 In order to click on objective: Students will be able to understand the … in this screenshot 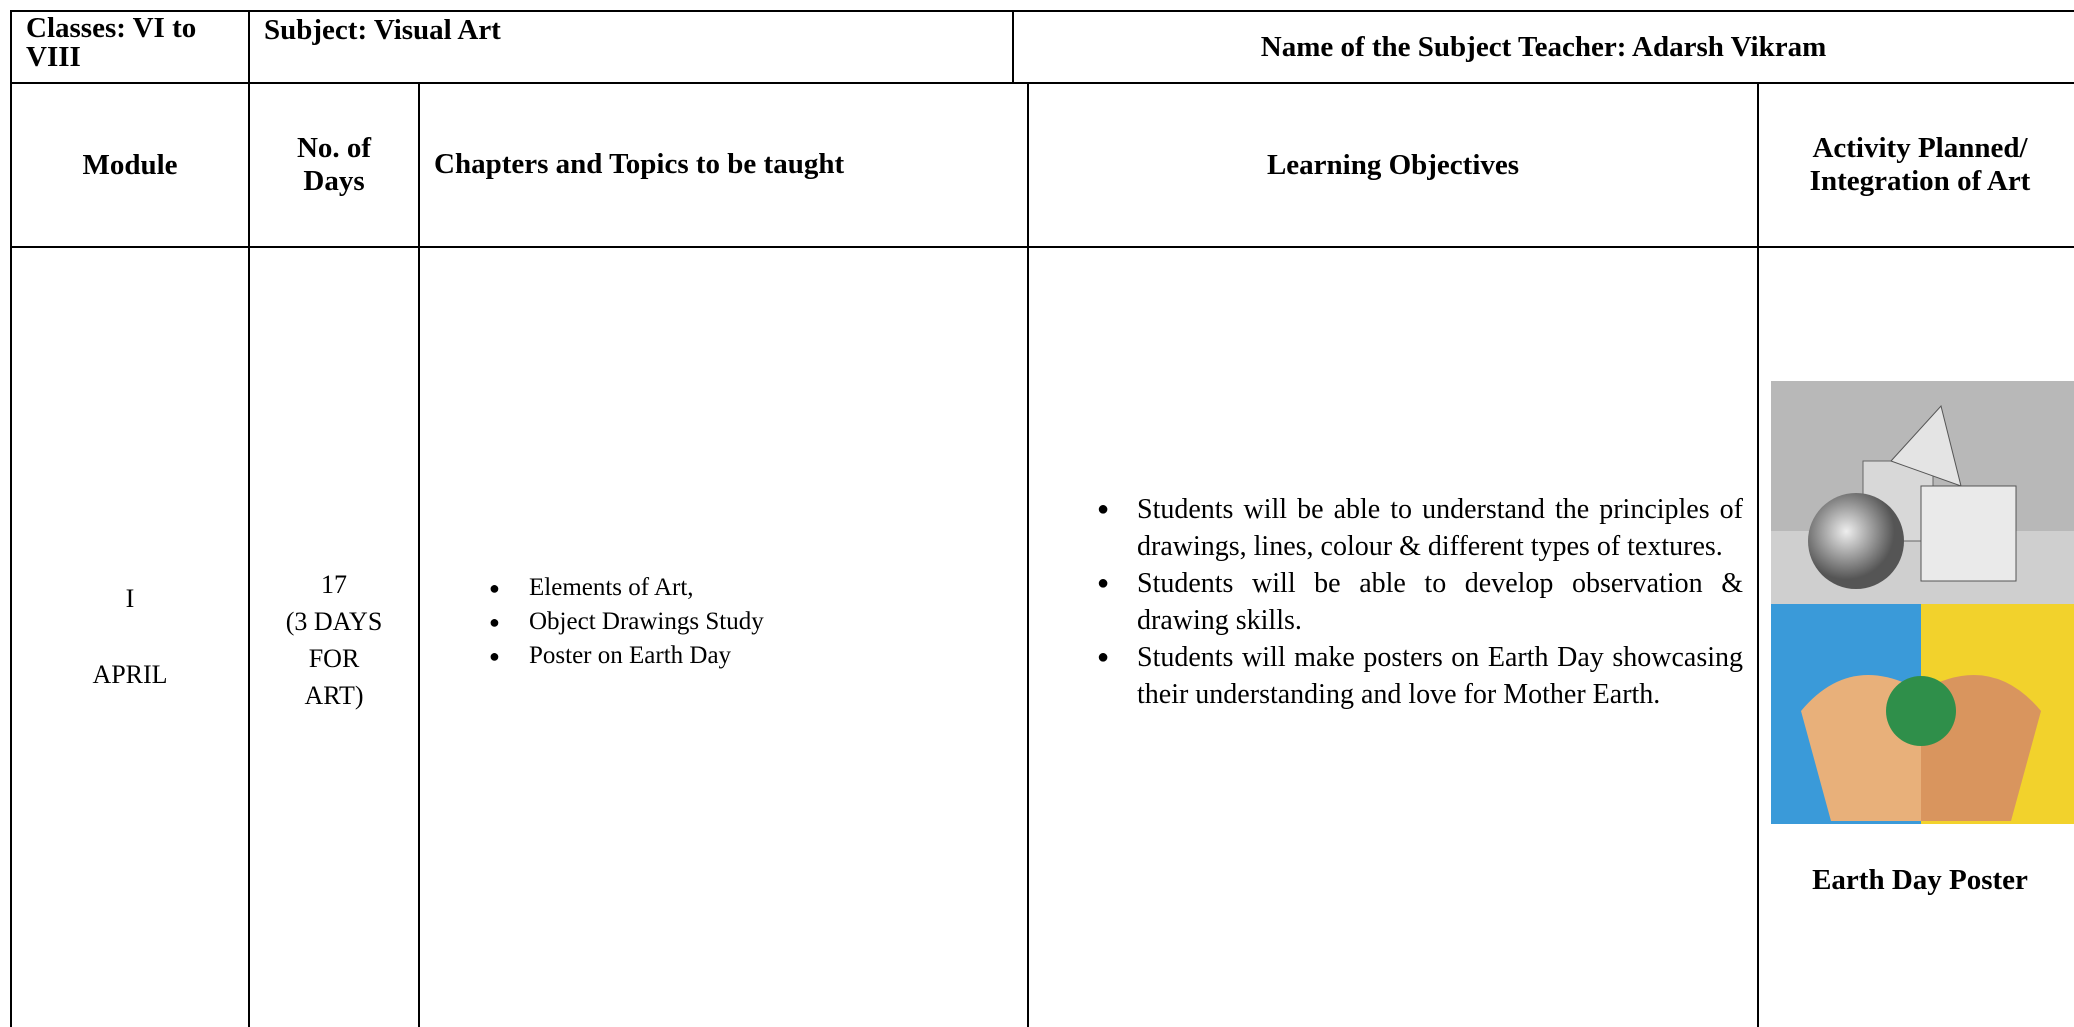, I will do `click(1420, 528)`.